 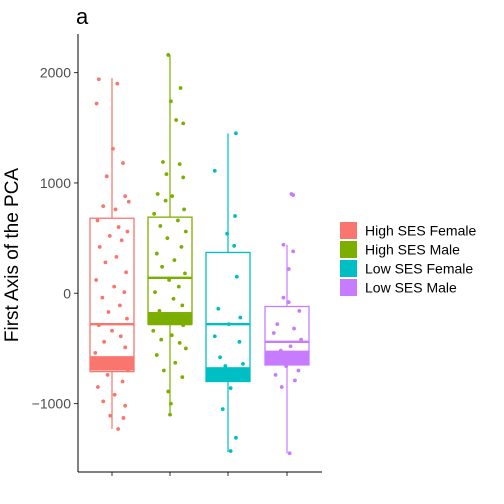 What do you see at coordinates (82, 16) in the screenshot?
I see `panel-tag: a` at bounding box center [82, 16].